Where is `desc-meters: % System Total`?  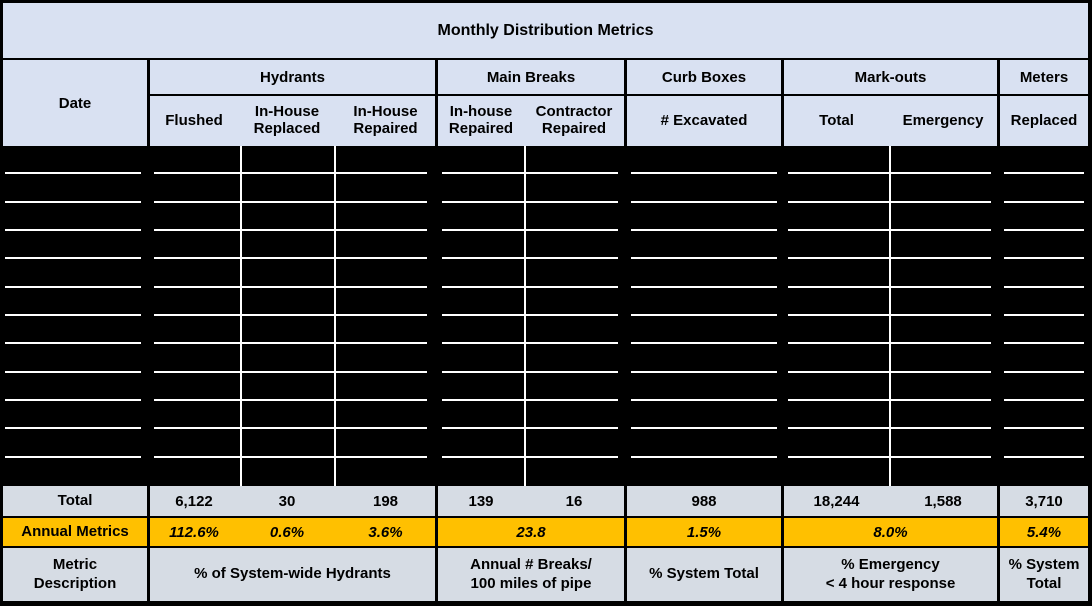
desc-meters: % System Total is located at coordinates (1044, 574).